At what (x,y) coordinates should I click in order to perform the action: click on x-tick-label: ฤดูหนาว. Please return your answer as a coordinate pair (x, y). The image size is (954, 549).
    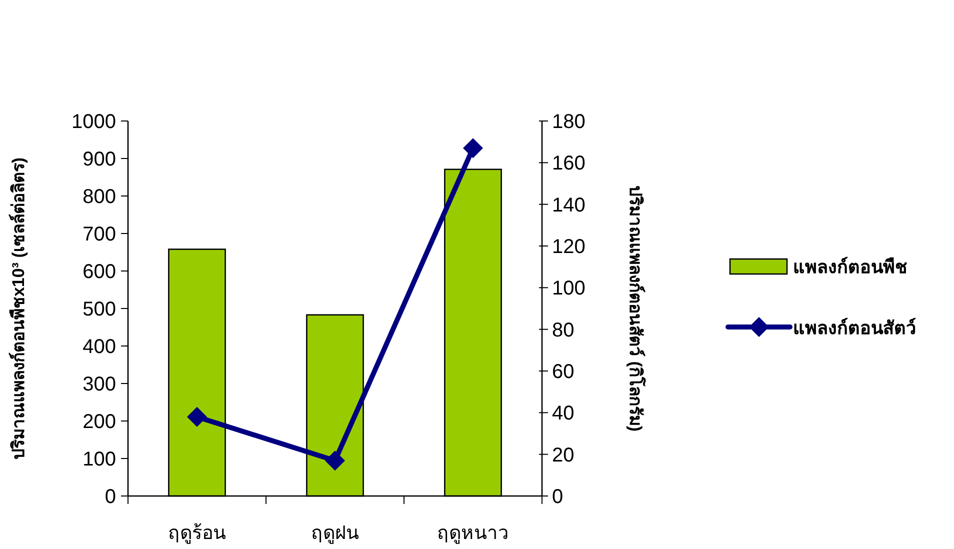
    Looking at the image, I should click on (473, 533).